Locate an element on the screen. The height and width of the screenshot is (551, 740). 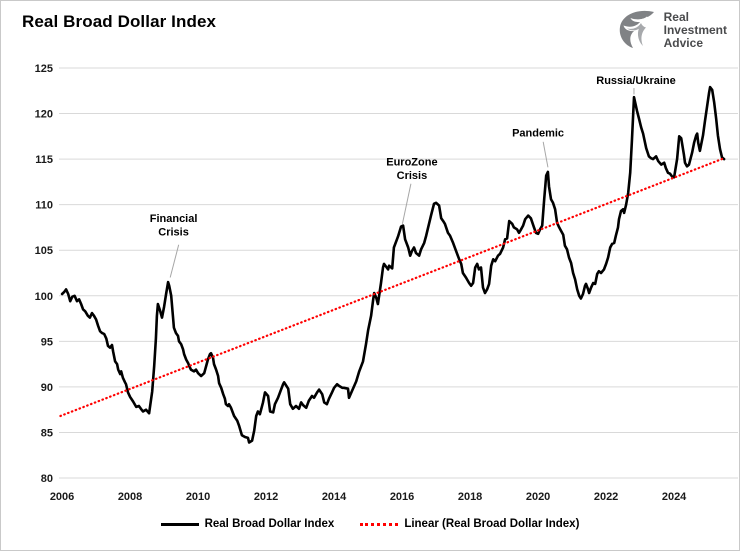
x-tick-label-2014: 2014 is located at coordinates (334, 497).